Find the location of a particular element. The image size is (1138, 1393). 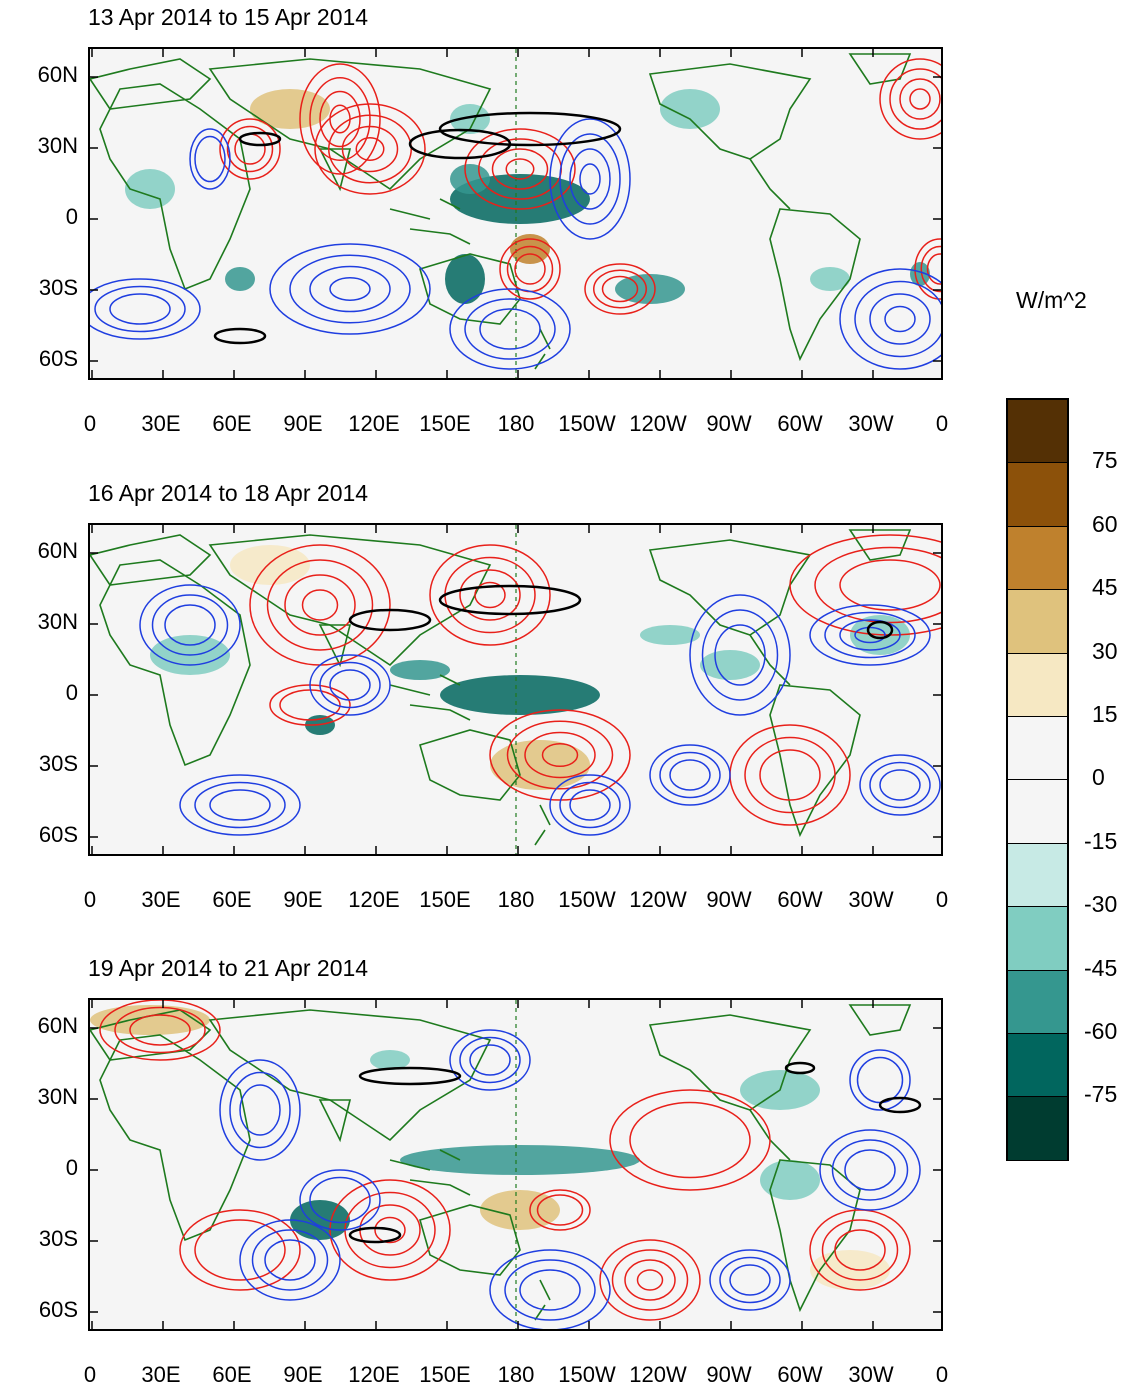

lon-label: 150W is located at coordinates (587, 423).